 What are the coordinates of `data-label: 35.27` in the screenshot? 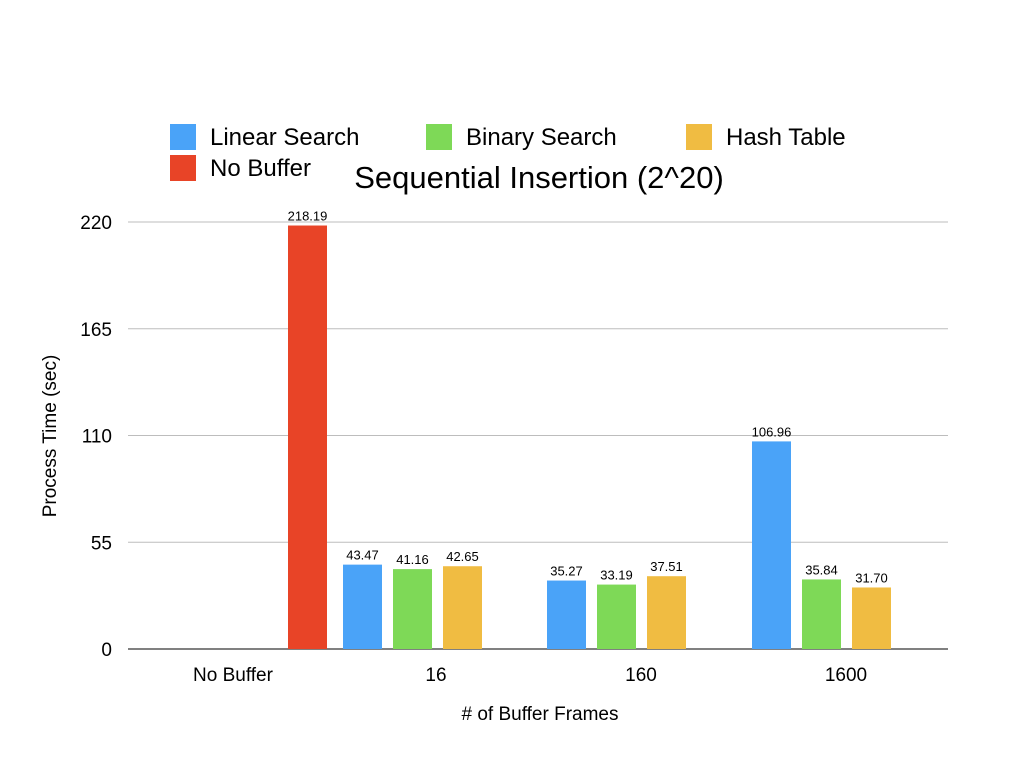 It's located at (566, 571).